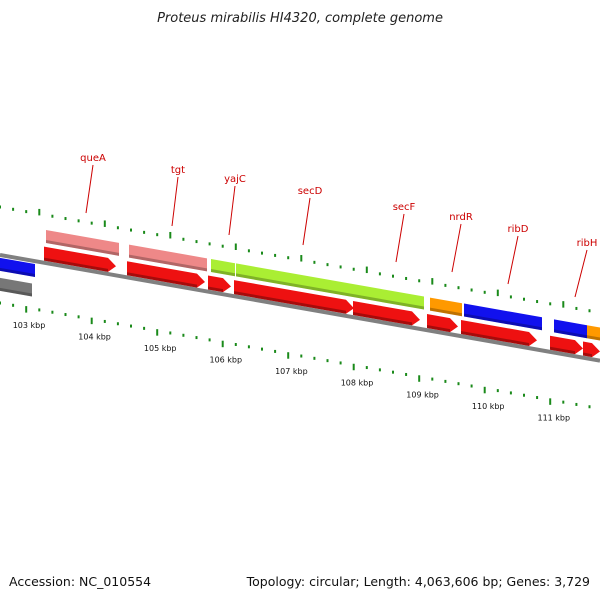 This screenshot has width=600, height=600. I want to click on gene-box-nrdR, so click(446, 307).